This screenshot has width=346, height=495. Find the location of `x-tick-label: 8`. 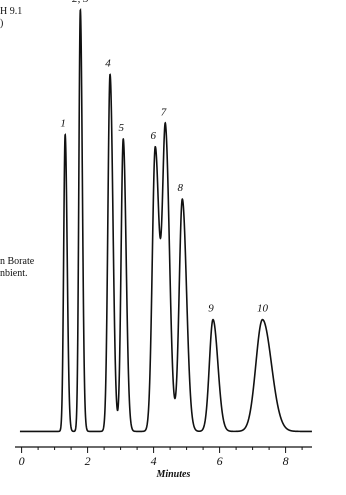

x-tick-label: 8 is located at coordinates (286, 461).